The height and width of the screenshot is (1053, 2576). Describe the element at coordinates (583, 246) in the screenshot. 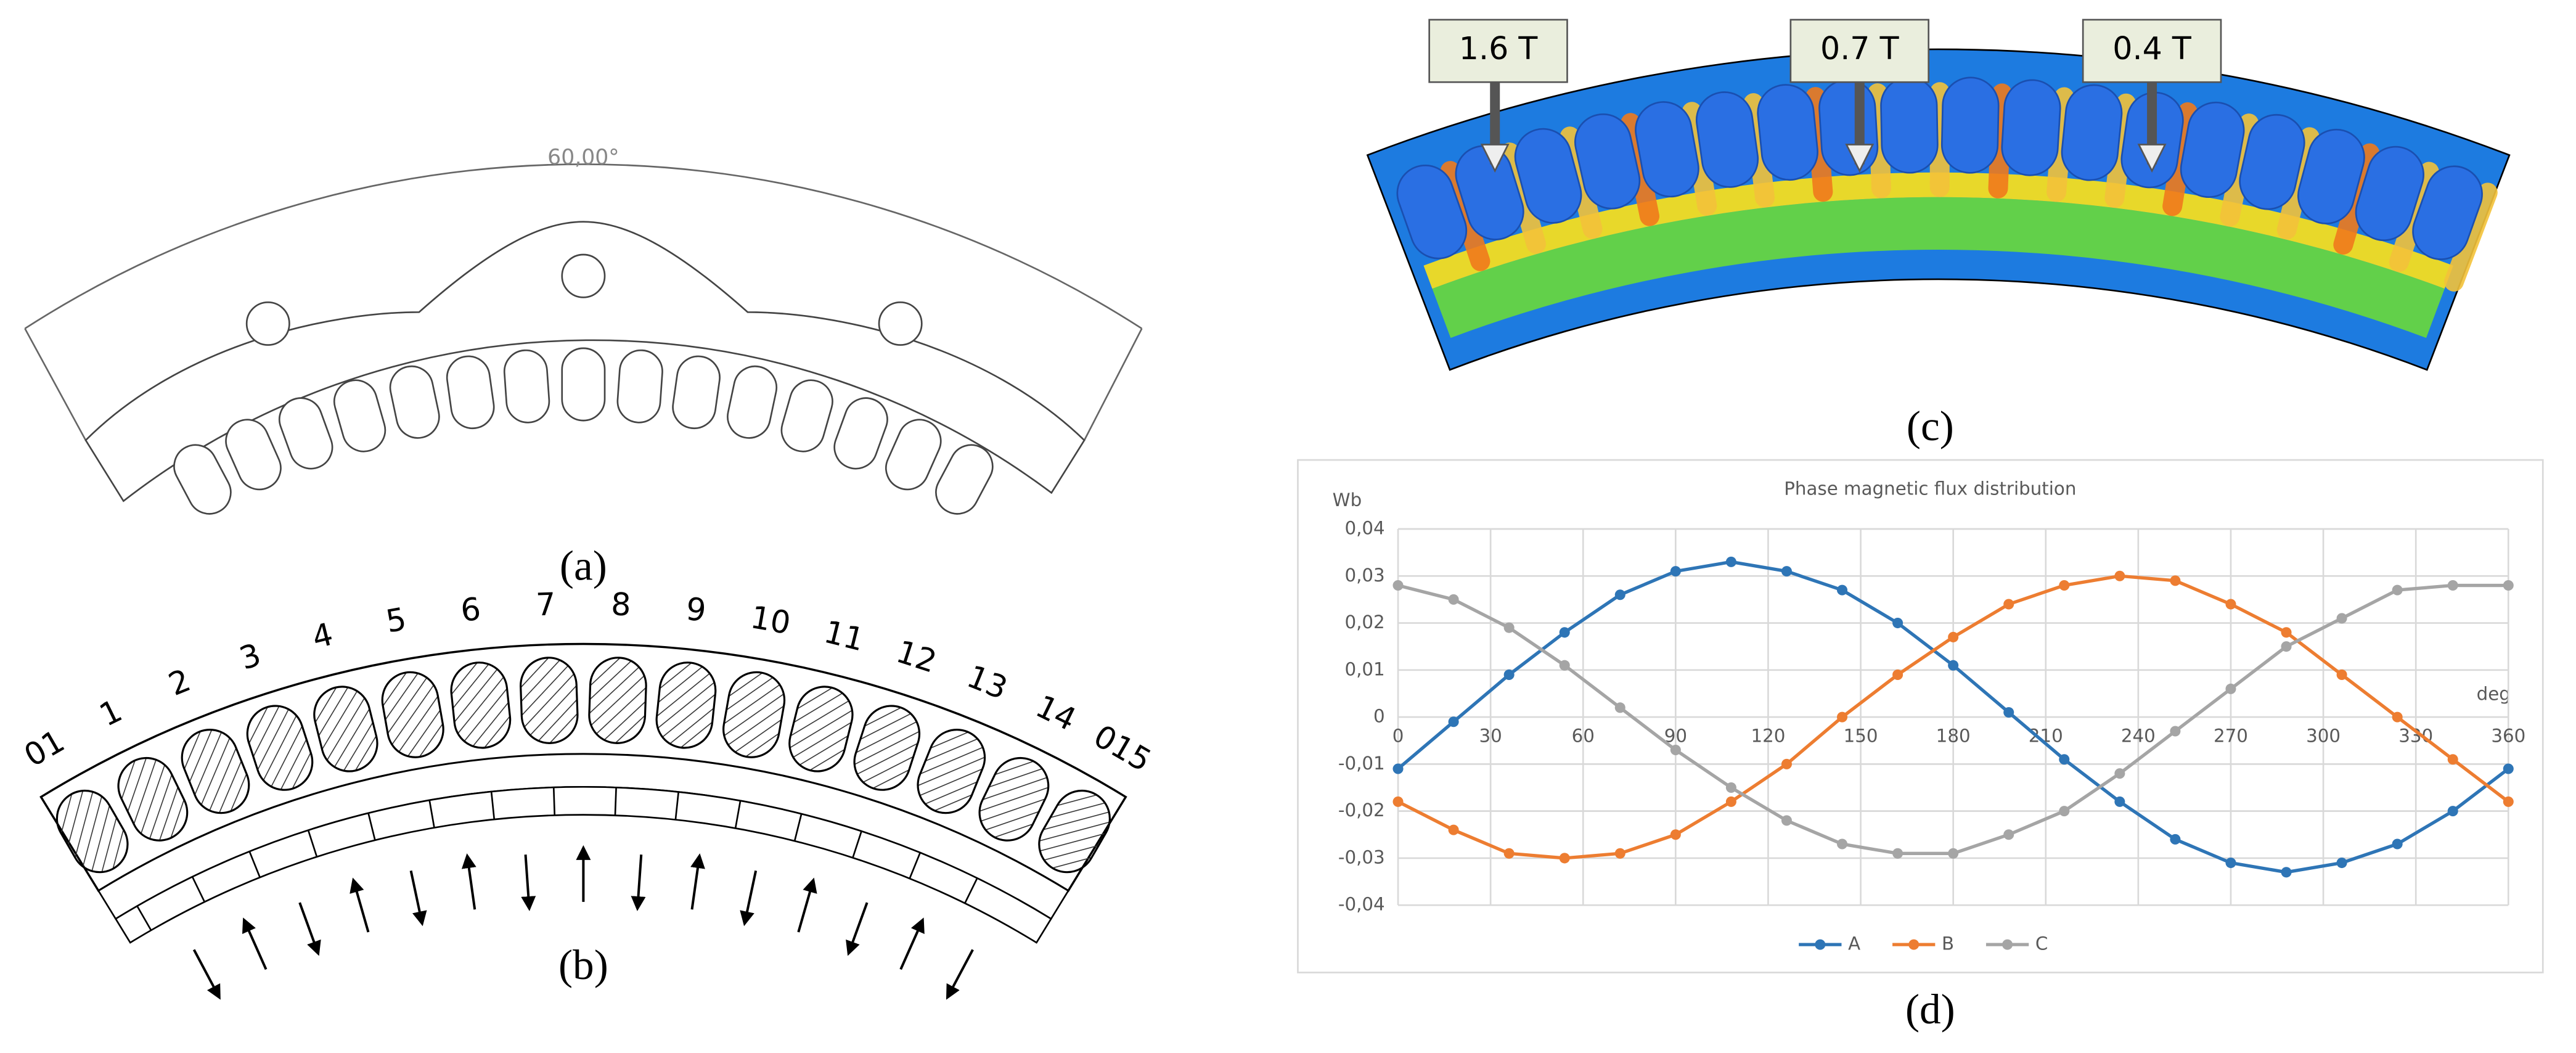

I see `dimension-arc` at that location.